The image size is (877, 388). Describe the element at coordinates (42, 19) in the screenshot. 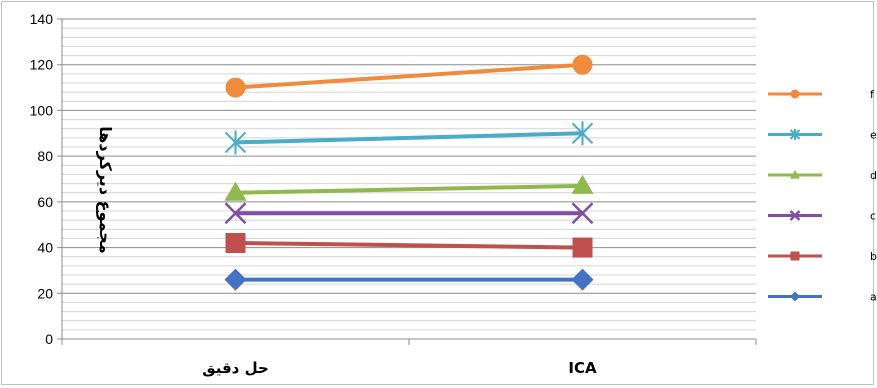

I see `y-tick-label: 140` at that location.